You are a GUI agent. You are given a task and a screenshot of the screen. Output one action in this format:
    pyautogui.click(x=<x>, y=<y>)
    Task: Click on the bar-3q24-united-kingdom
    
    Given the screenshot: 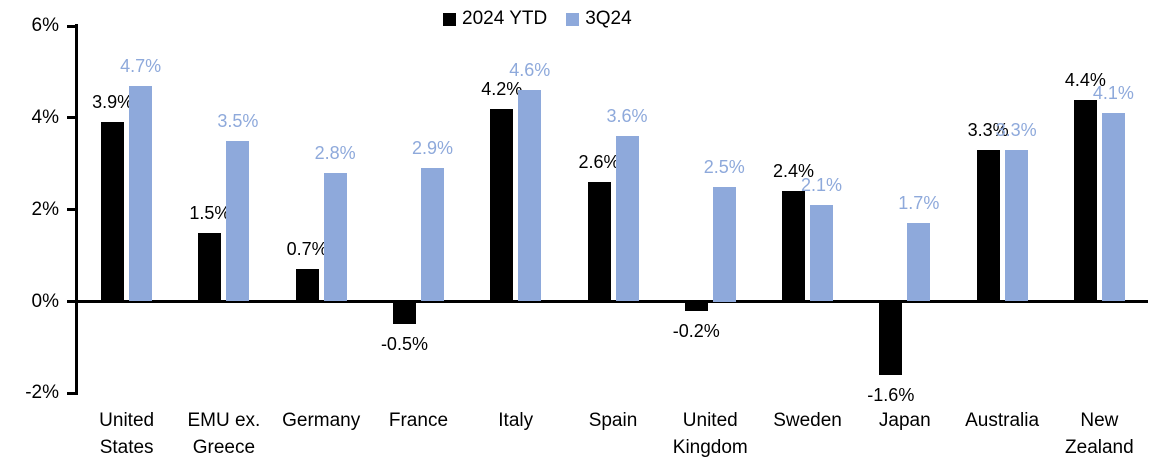 What is the action you would take?
    pyautogui.click(x=724, y=244)
    